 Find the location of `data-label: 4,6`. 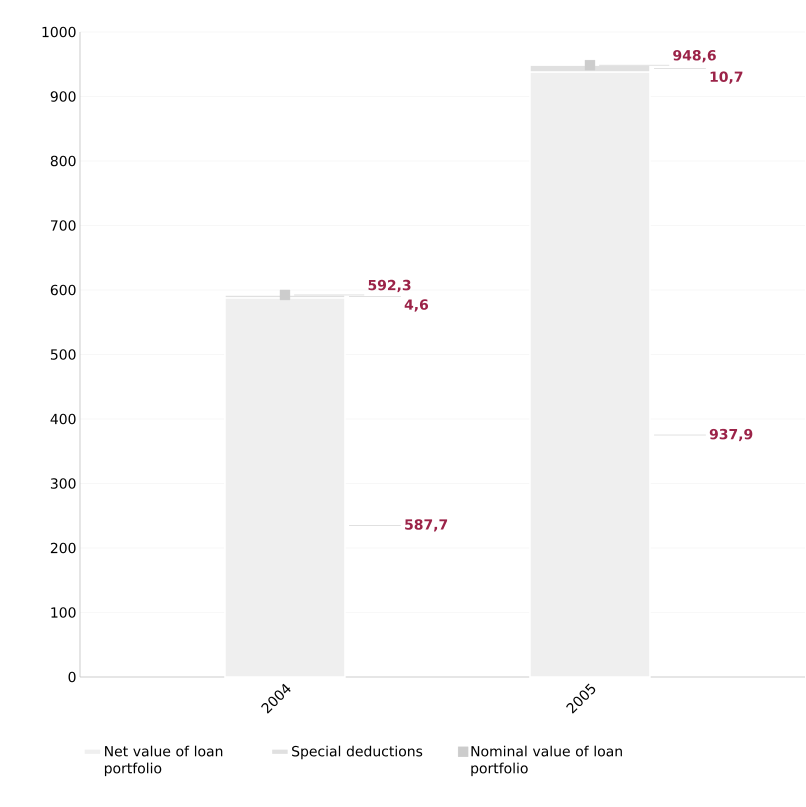

data-label: 4,6 is located at coordinates (416, 305).